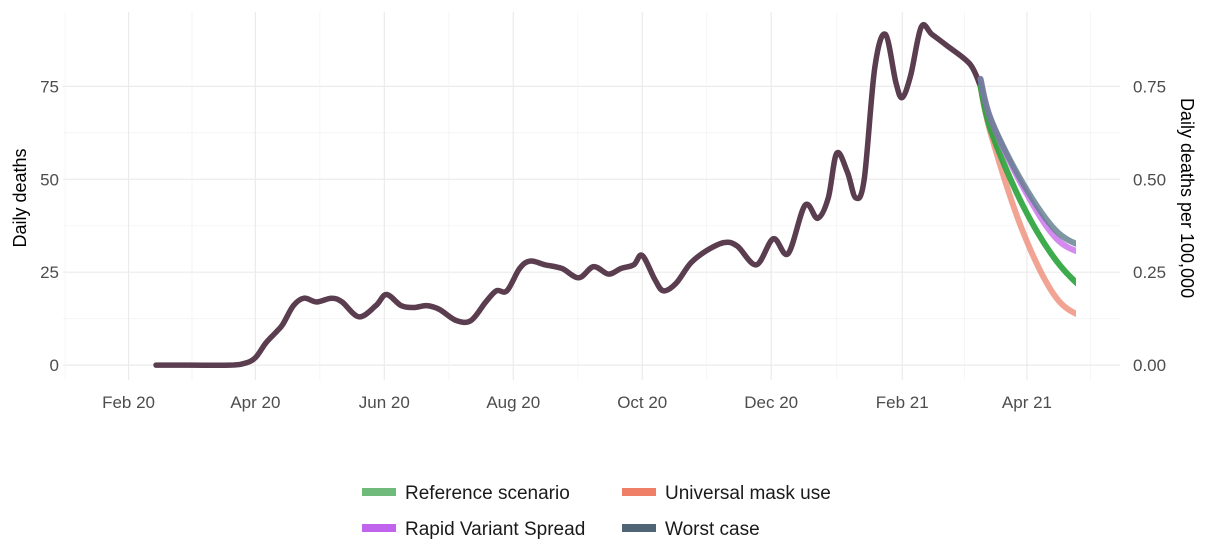 Image resolution: width=1205 pixels, height=539 pixels. What do you see at coordinates (1026, 161) in the screenshot?
I see `worst-case-line` at bounding box center [1026, 161].